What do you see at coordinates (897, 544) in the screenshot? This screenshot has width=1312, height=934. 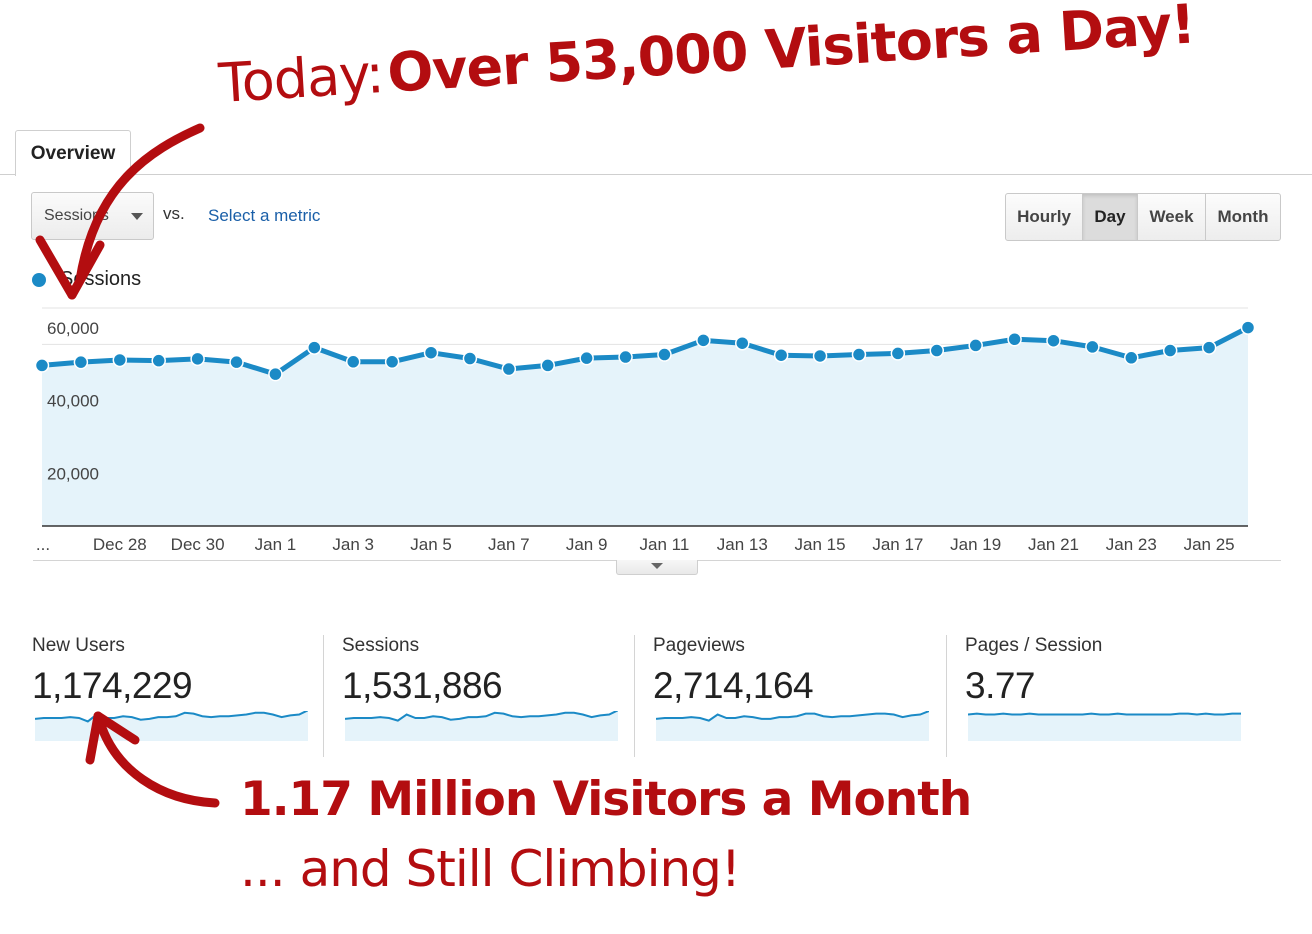 I see `x-tick-label: Jan 17` at bounding box center [897, 544].